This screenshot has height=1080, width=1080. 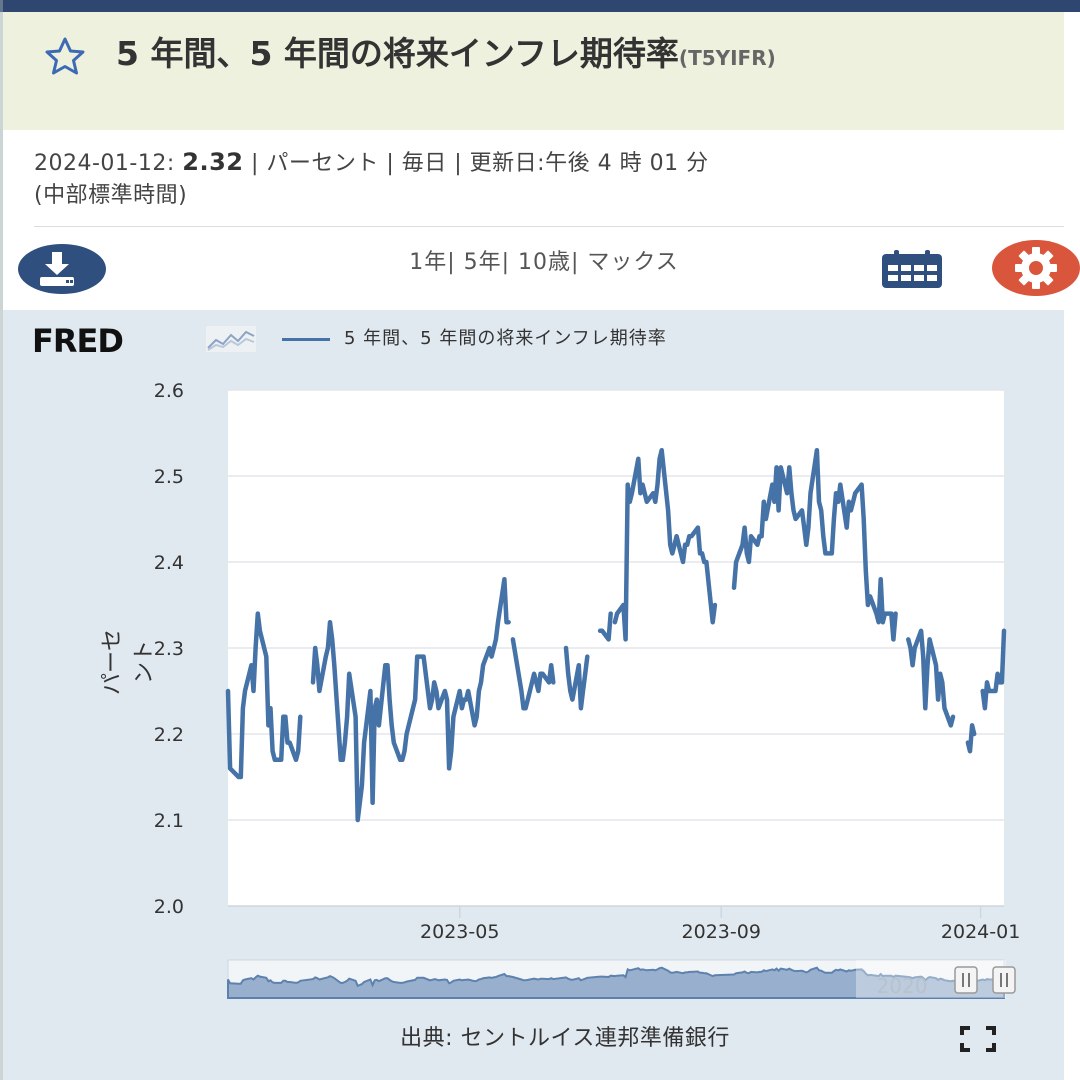 I want to click on page-title: 5 年間、5 年間の将来インフレ期待率(T5YIFR), so click(x=539, y=56).